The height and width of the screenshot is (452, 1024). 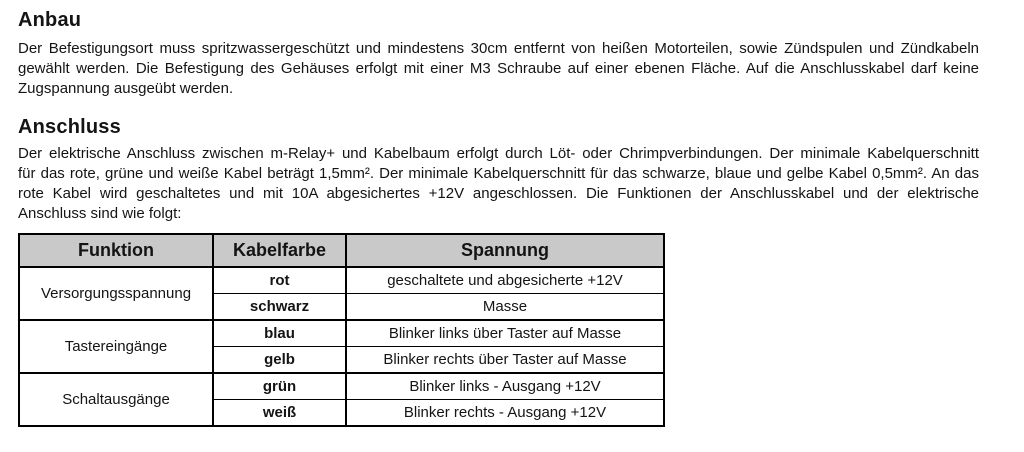 What do you see at coordinates (279, 307) in the screenshot?
I see `kabelfarbe-cell: schwarz` at bounding box center [279, 307].